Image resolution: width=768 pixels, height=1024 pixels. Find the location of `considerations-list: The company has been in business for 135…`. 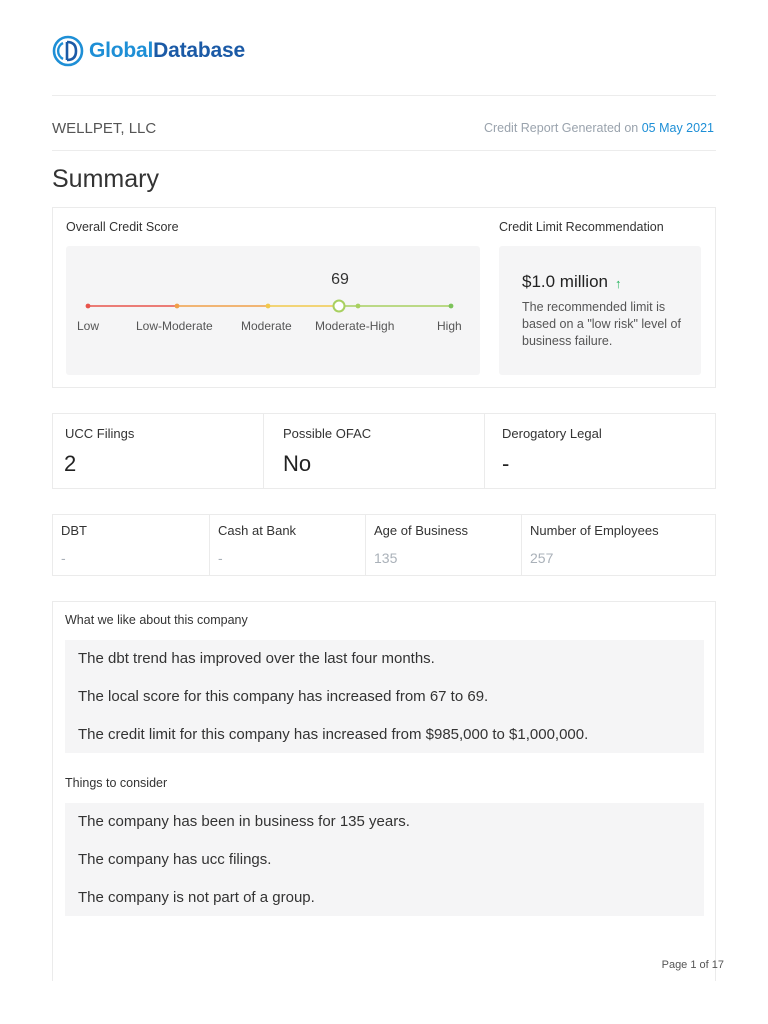

considerations-list: The company has been in business for 135… is located at coordinates (384, 859).